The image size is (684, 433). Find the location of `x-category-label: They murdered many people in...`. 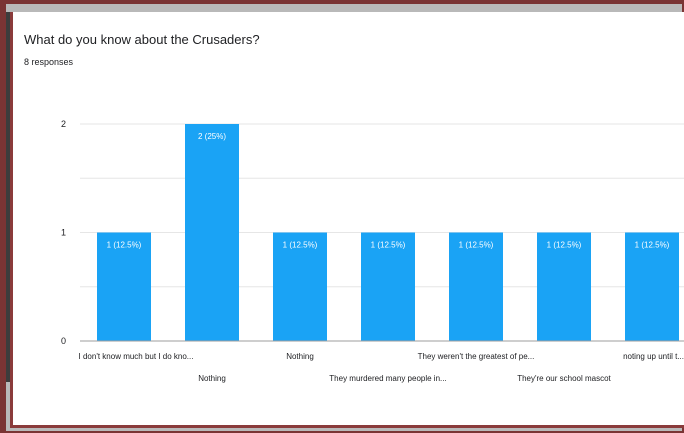

x-category-label: They murdered many people in... is located at coordinates (387, 378).